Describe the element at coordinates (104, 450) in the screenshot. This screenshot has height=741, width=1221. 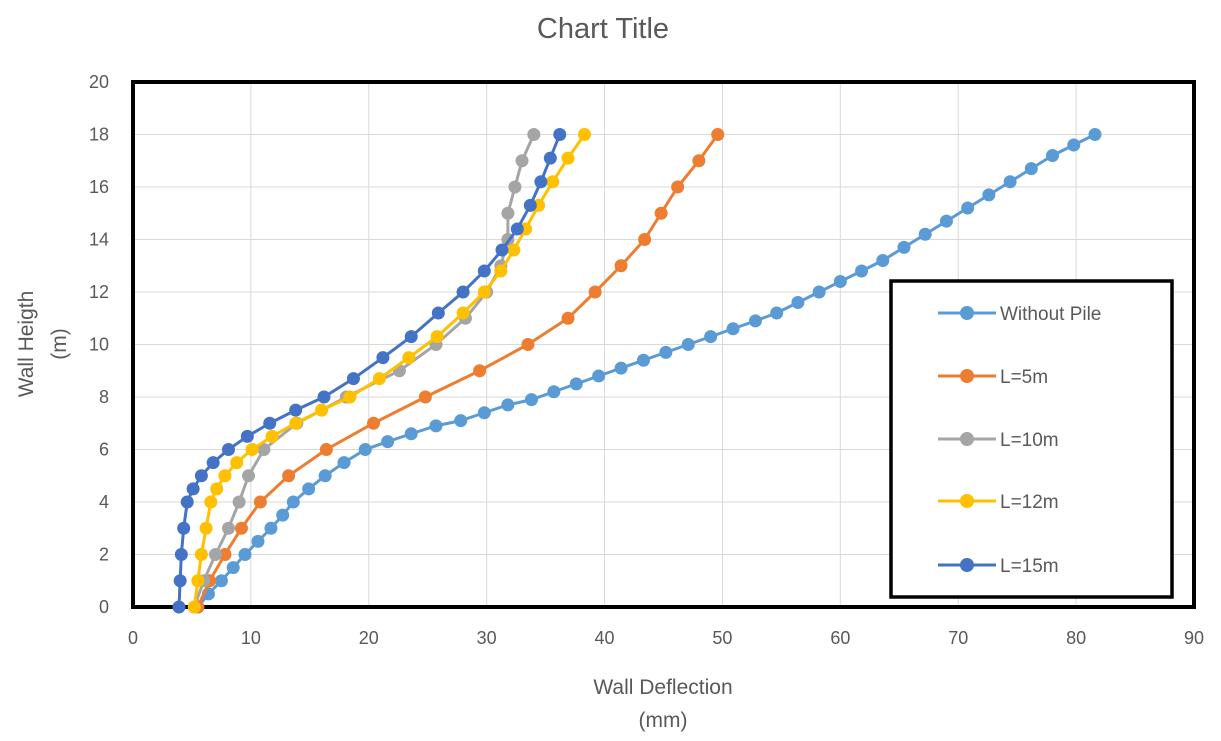
I see `y-tick-label: 6` at that location.